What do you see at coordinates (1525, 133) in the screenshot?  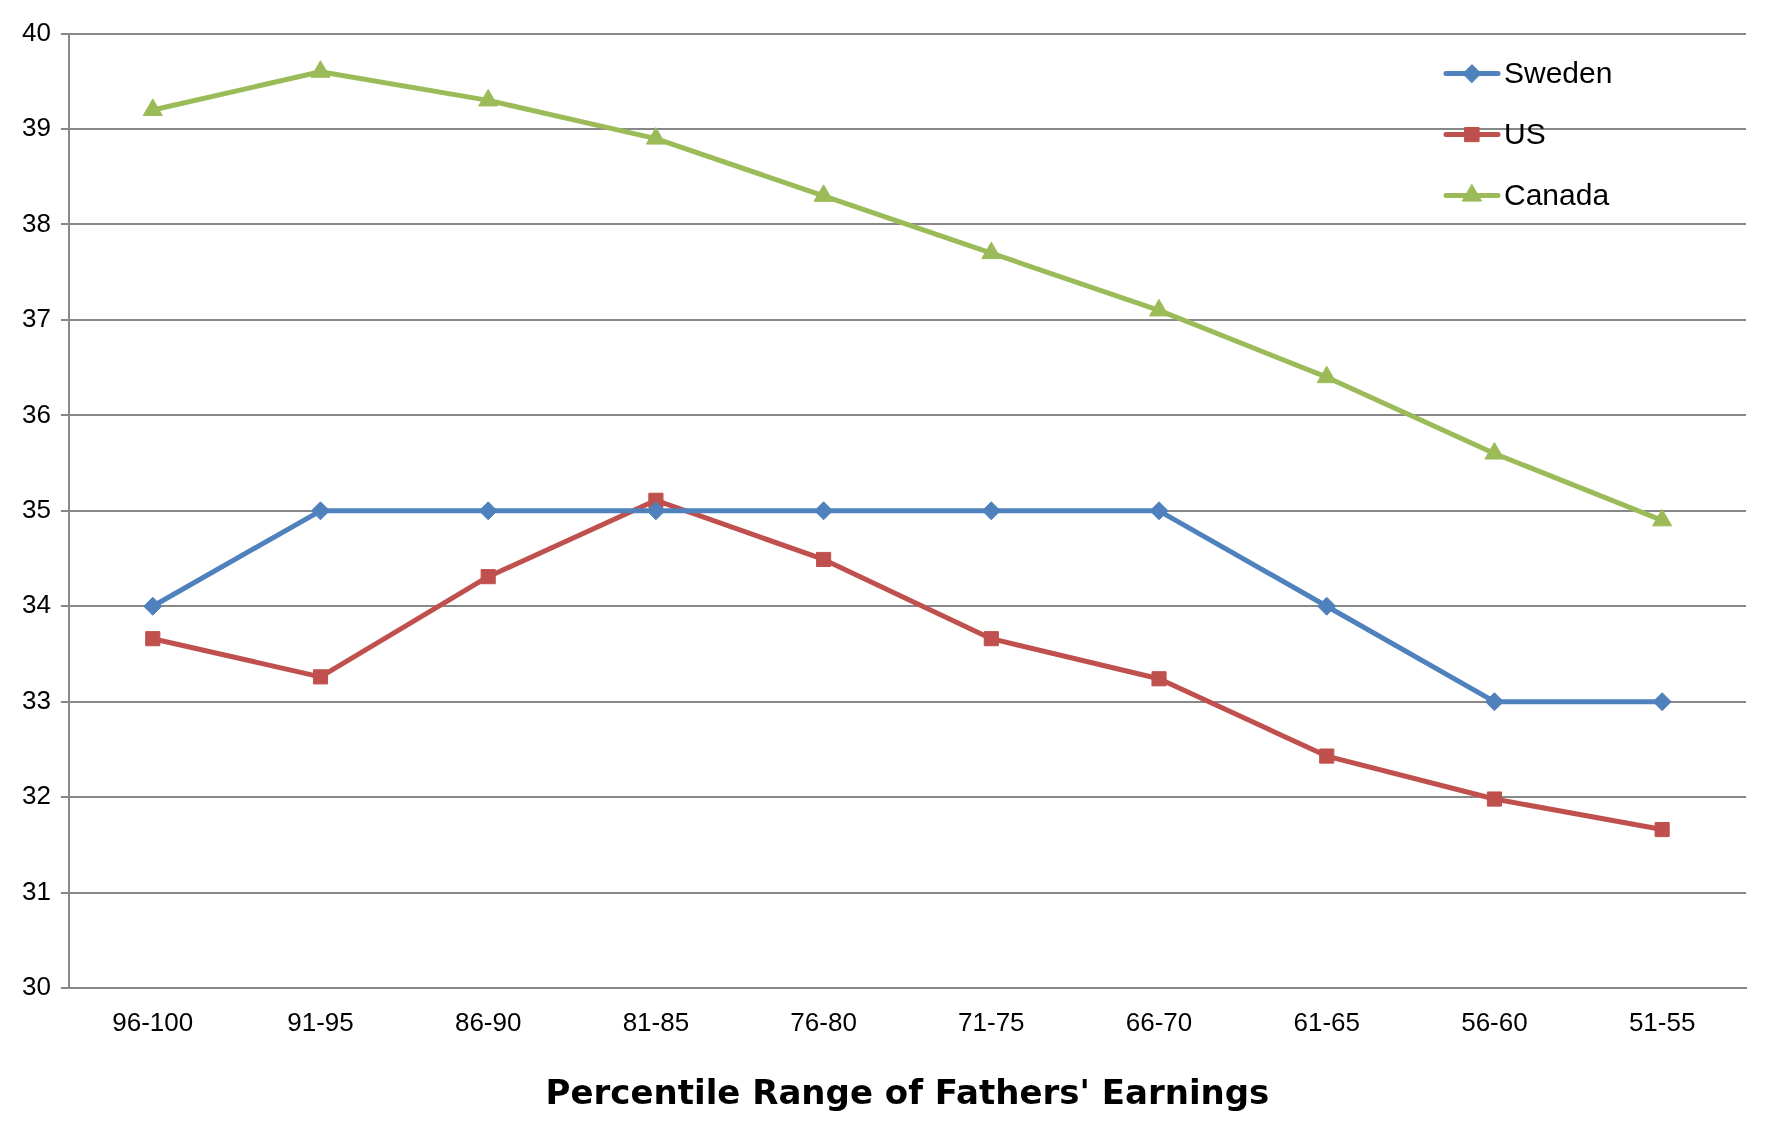 I see `legend-label: US` at bounding box center [1525, 133].